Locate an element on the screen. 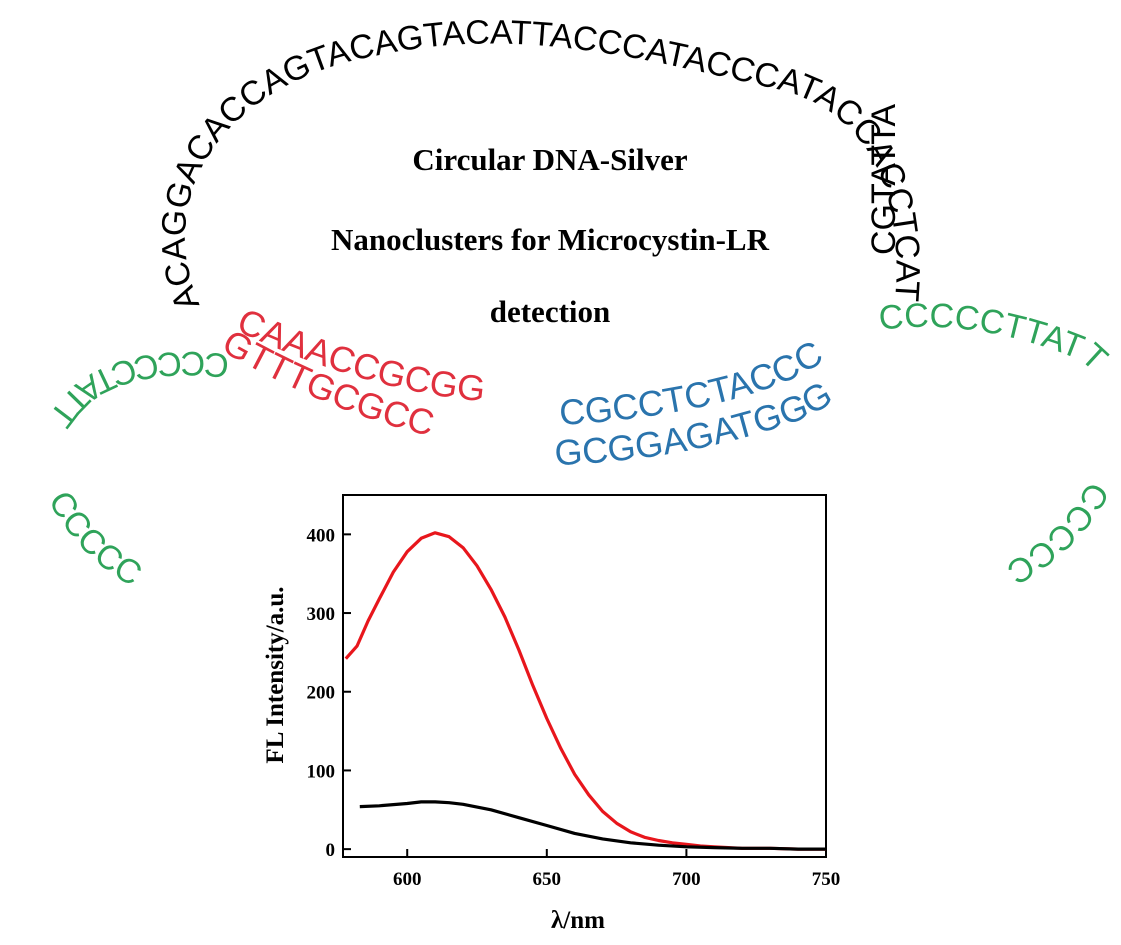  chart-labels: λ/nm FL Intensity/a.u. is located at coordinates (433, 760).